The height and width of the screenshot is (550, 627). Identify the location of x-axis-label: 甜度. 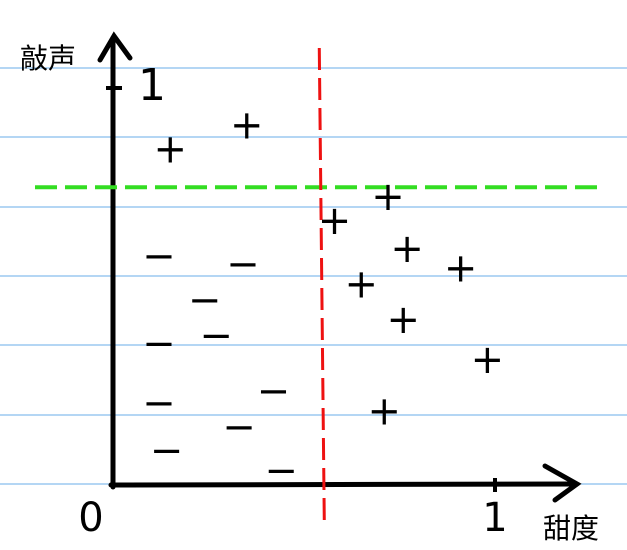
(571, 528).